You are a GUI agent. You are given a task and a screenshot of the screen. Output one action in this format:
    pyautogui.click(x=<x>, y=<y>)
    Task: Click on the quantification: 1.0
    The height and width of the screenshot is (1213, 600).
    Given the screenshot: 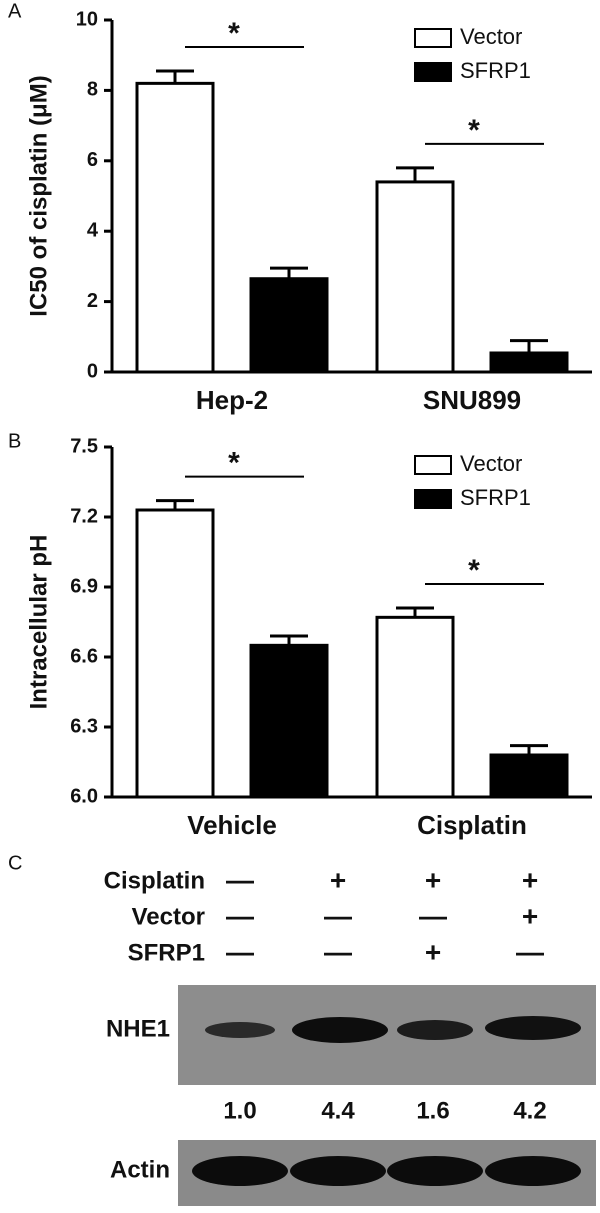 What is the action you would take?
    pyautogui.click(x=239, y=1110)
    